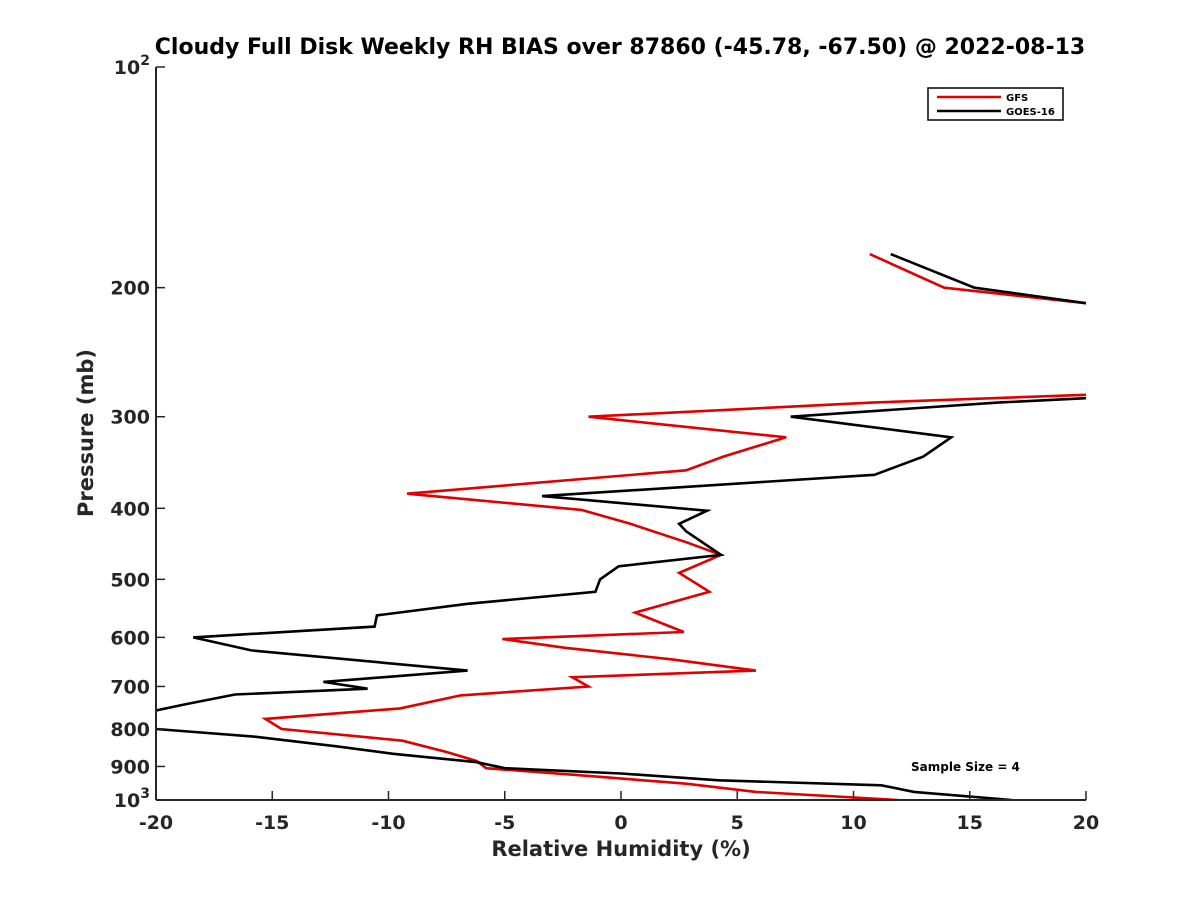 This screenshot has height=900, width=1200. I want to click on series-line-gfs-seg0, so click(977, 278).